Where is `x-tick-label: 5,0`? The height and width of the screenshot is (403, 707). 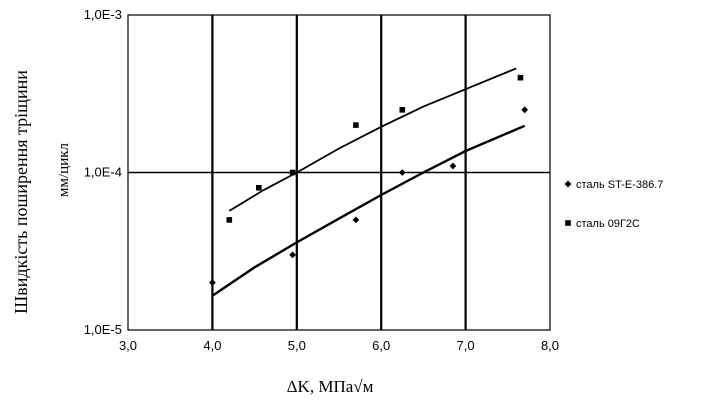
x-tick-label: 5,0 is located at coordinates (297, 345).